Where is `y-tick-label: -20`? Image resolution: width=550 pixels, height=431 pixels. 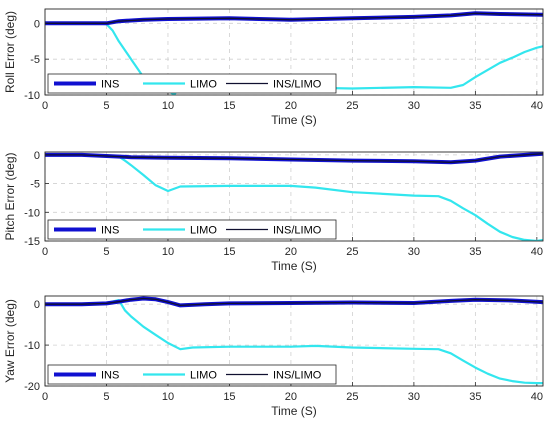 y-tick-label: -20 is located at coordinates (32, 387).